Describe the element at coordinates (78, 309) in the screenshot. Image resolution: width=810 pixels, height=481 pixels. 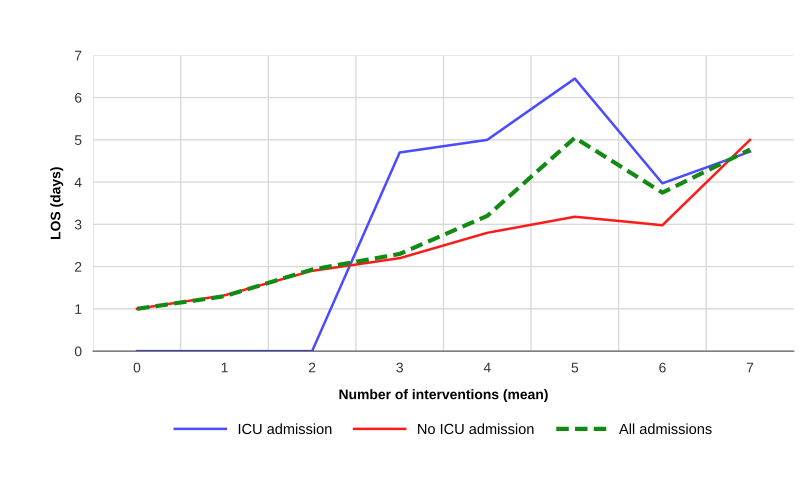
I see `y-tick-label: 1` at that location.